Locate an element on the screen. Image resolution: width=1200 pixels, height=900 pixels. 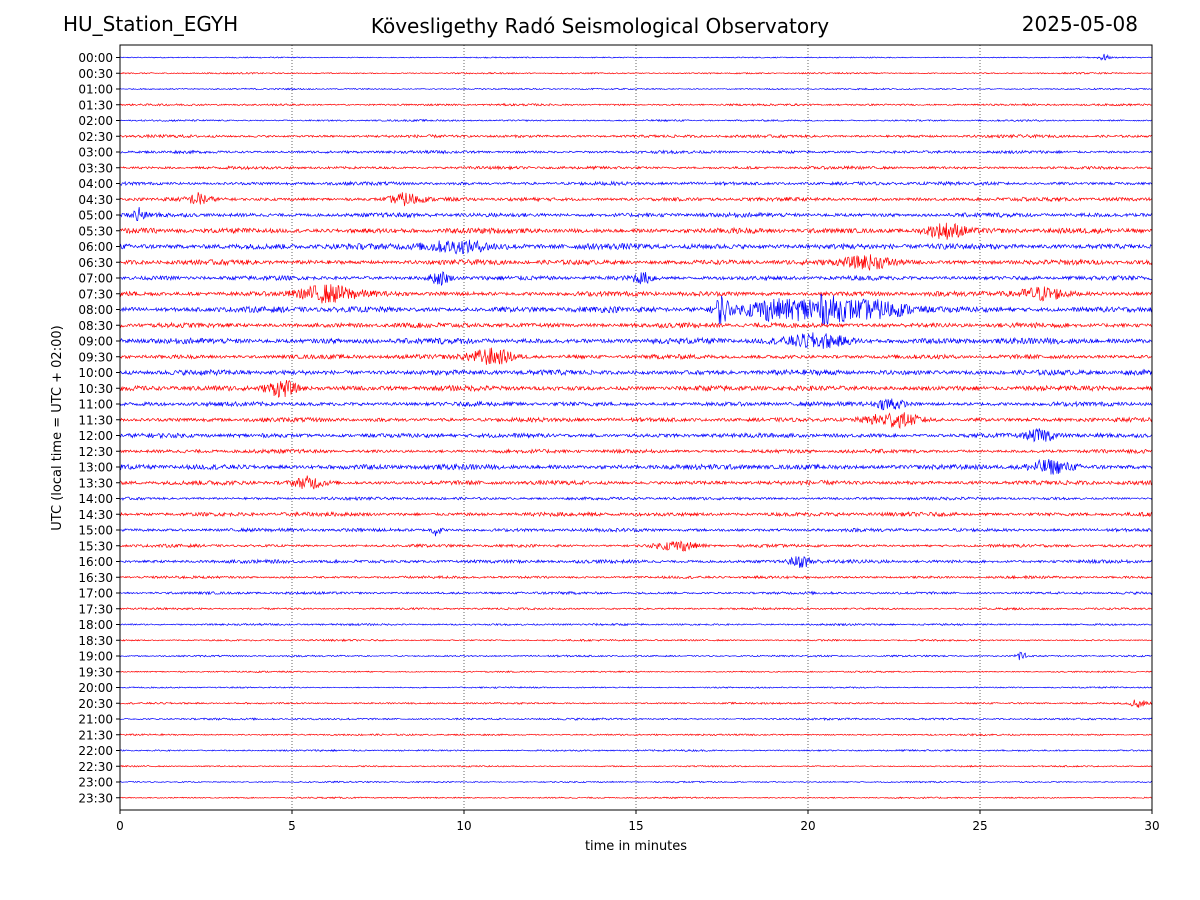
y-tick-label: 13:00 is located at coordinates (95, 468).